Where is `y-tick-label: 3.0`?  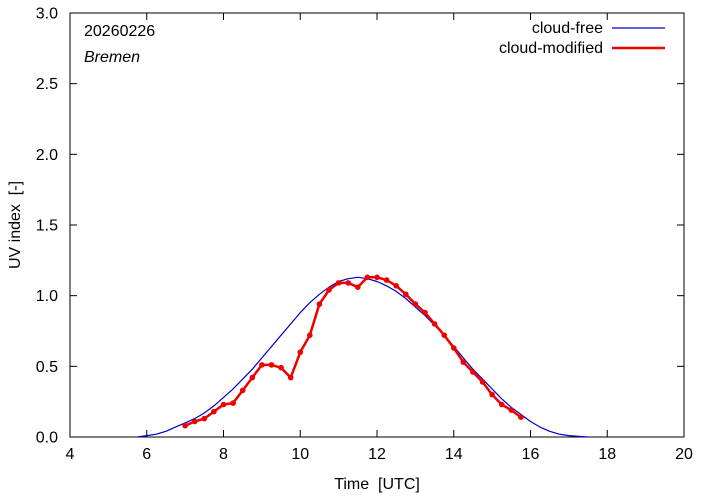
y-tick-label: 3.0 is located at coordinates (47, 14).